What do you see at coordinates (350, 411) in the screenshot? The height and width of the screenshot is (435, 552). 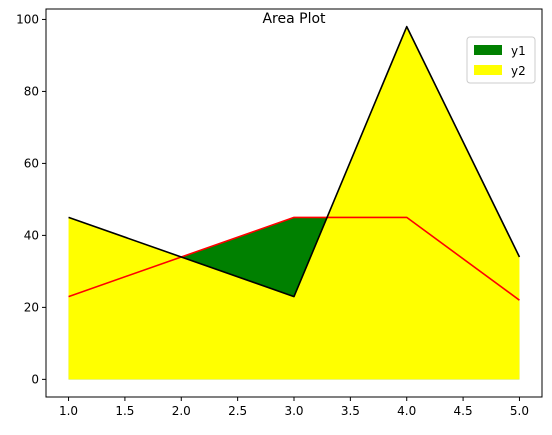 I see `x-tick-label: 3.5` at bounding box center [350, 411].